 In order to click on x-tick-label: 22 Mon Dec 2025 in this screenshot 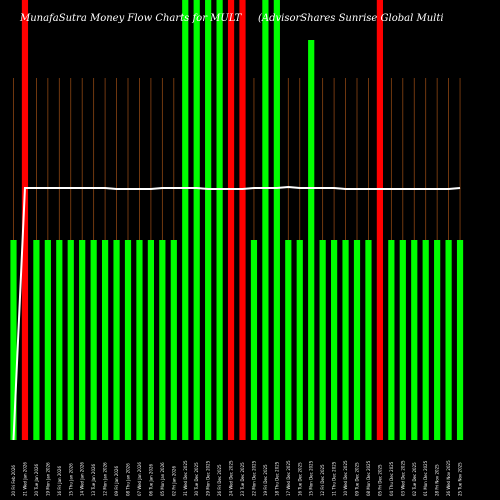, I will do `click(253, 478)`.